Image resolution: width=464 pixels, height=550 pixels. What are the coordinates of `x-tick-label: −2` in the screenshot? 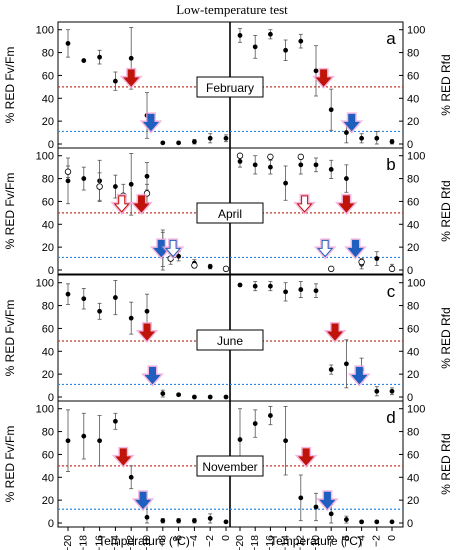 It's located at (377, 541).